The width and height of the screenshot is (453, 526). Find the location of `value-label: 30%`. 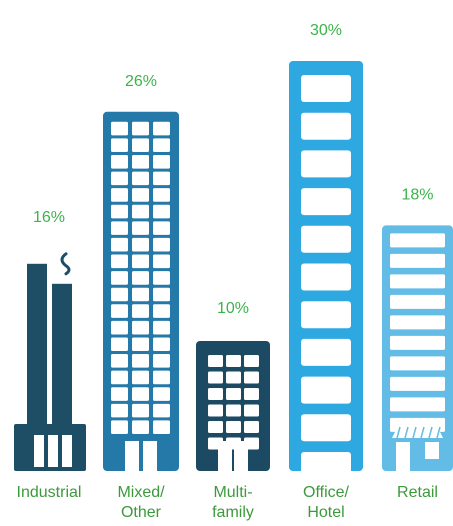

value-label: 30% is located at coordinates (326, 30).